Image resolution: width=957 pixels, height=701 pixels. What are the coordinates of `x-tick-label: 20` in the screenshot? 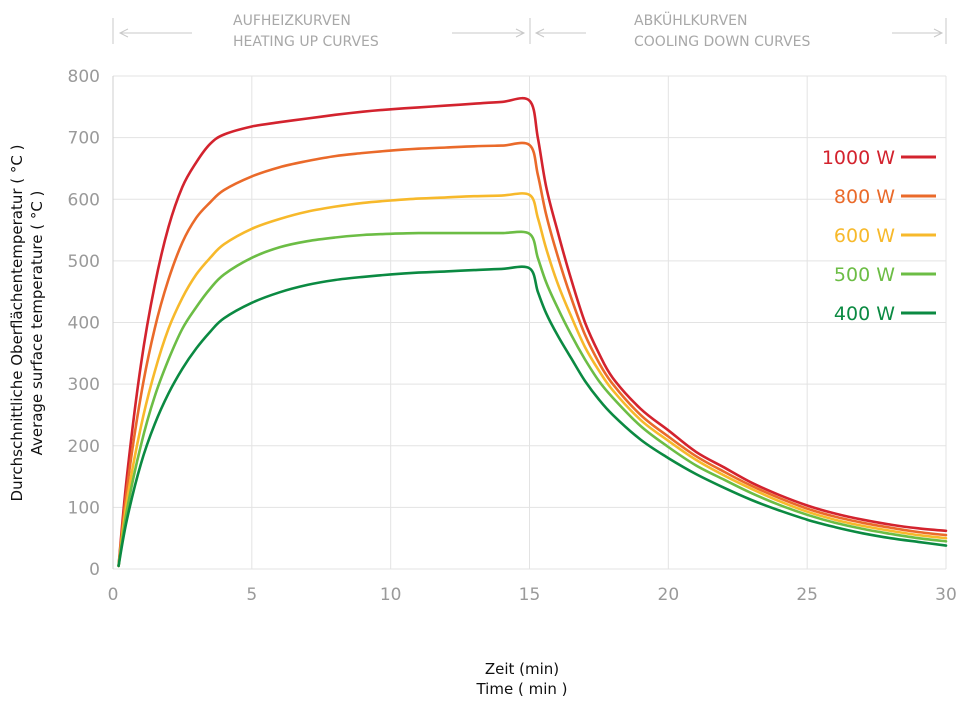 It's located at (669, 595).